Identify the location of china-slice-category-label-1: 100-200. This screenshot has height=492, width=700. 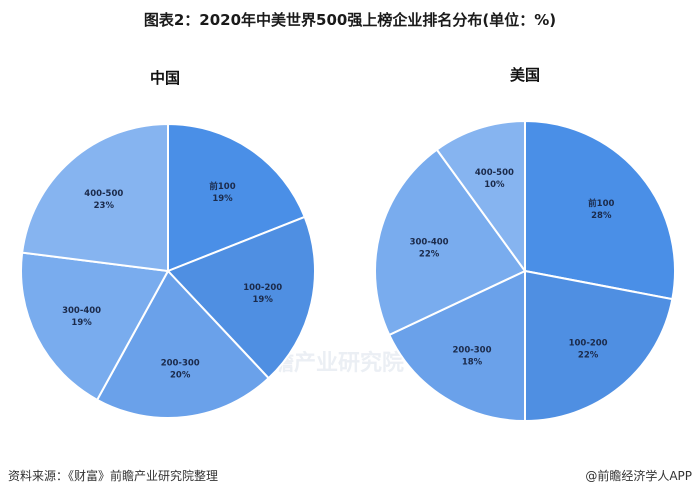
(262, 288).